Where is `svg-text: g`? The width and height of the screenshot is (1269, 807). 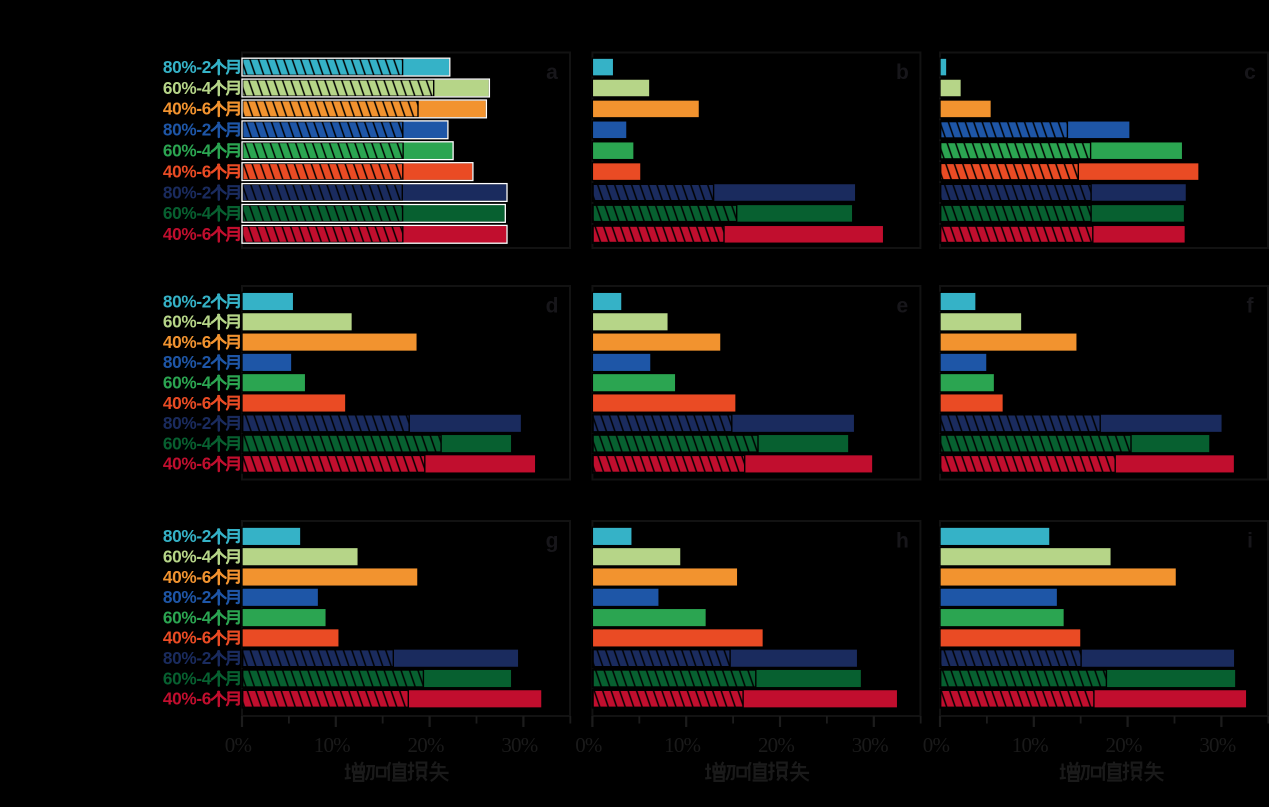
svg-text: g is located at coordinates (552, 541).